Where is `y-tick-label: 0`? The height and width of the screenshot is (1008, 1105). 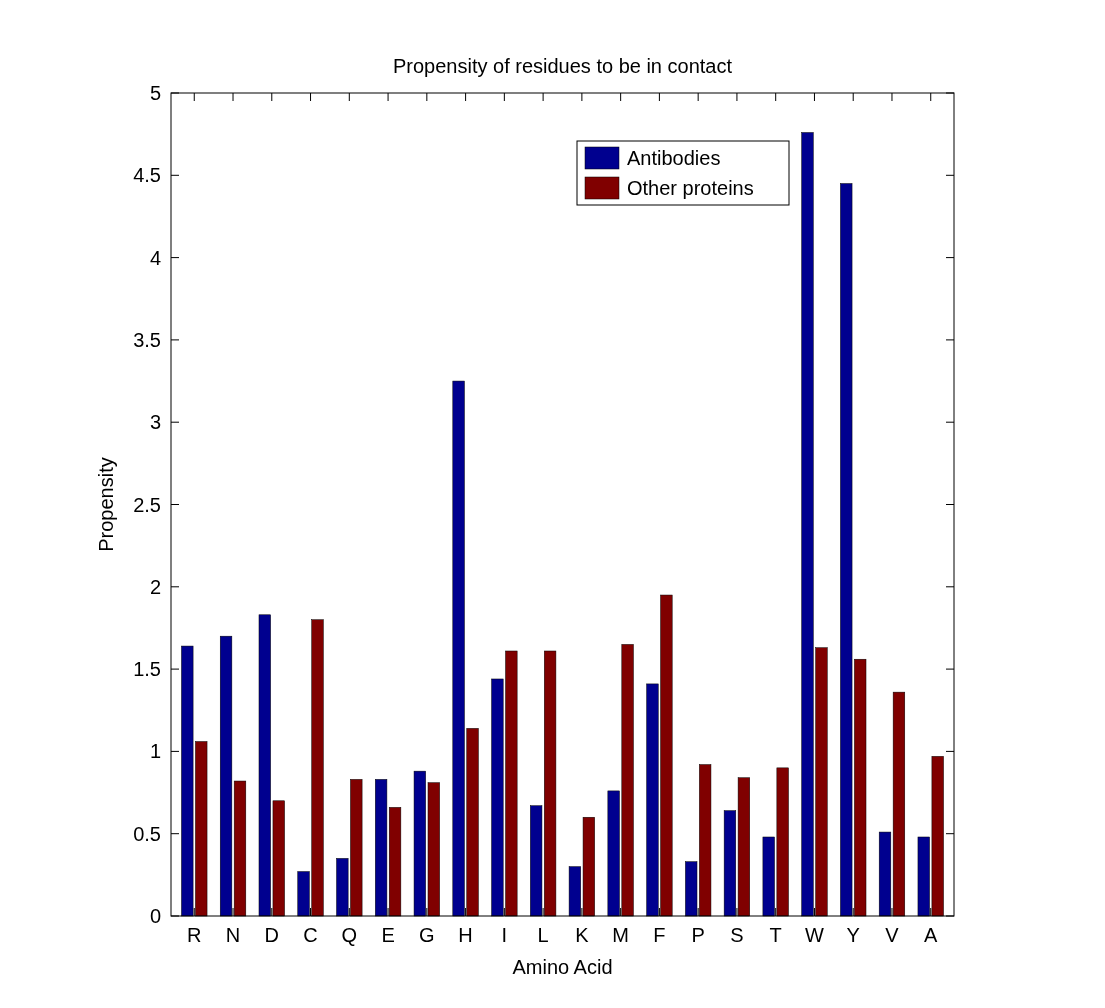 y-tick-label: 0 is located at coordinates (155, 916).